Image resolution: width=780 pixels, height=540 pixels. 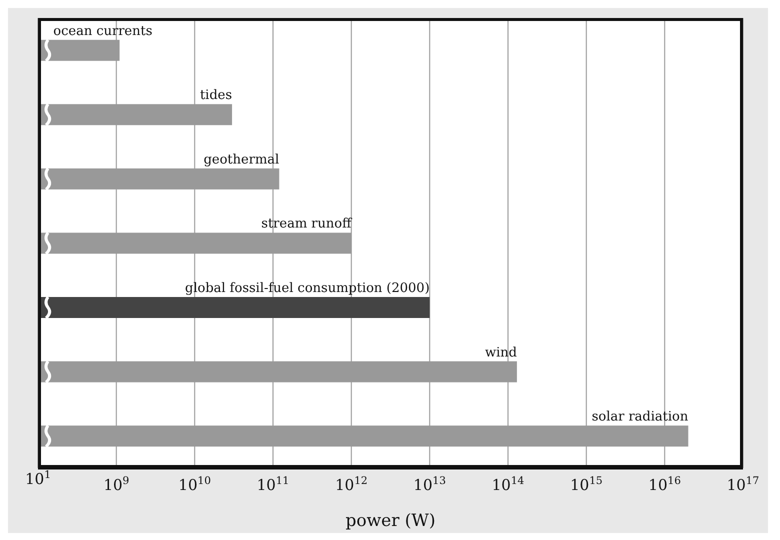 What do you see at coordinates (743, 484) in the screenshot?
I see `x-tick-label: 10$^{17}$` at bounding box center [743, 484].